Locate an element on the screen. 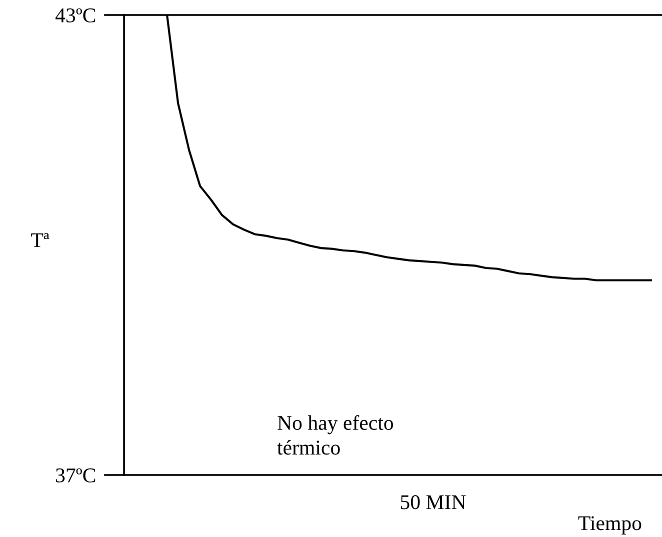 The height and width of the screenshot is (537, 662). y-tick-label: 43ºC is located at coordinates (75, 15).